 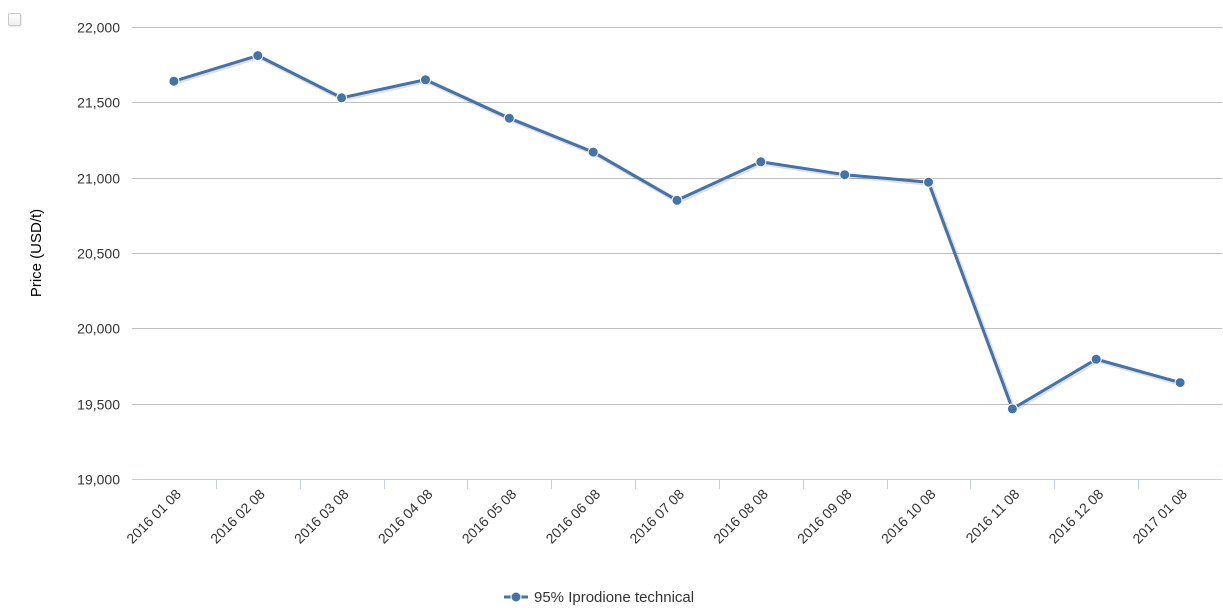 What do you see at coordinates (237, 516) in the screenshot?
I see `x-tick-label: 2016 02 08` at bounding box center [237, 516].